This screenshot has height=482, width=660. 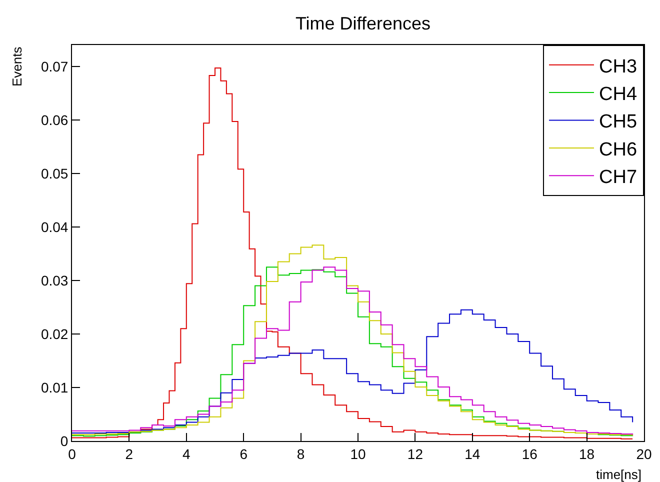 What do you see at coordinates (618, 177) in the screenshot?
I see `legend-label: CH7` at bounding box center [618, 177].